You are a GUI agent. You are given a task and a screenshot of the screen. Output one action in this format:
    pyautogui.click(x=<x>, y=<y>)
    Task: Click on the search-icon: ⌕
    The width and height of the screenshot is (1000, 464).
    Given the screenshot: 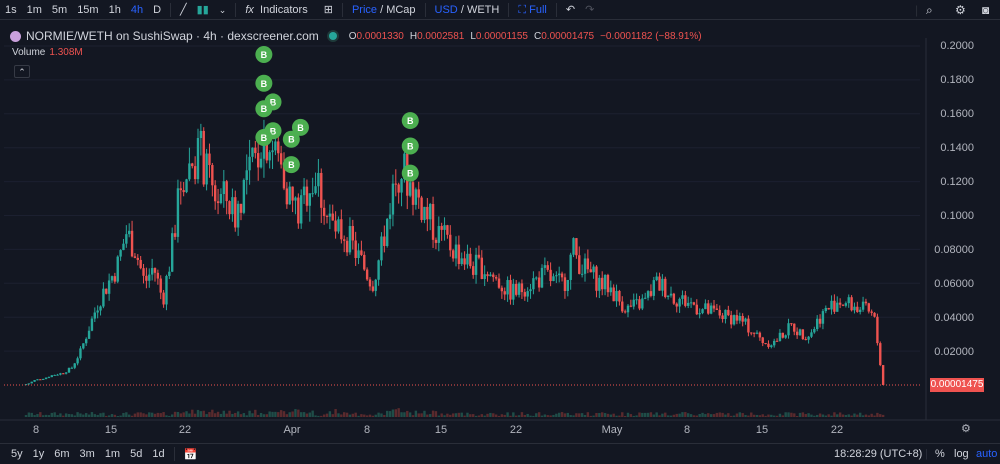 What is the action you would take?
    pyautogui.click(x=929, y=10)
    